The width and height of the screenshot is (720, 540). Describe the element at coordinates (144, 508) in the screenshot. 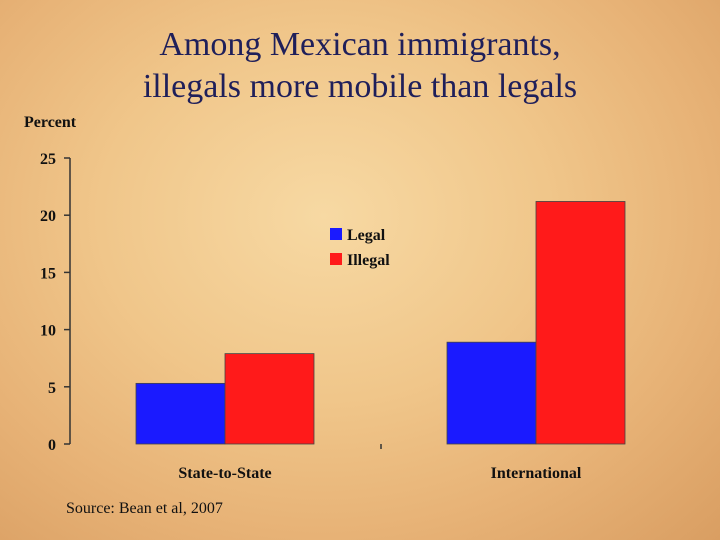

I see `source-note: Source: Bean et al, 2007` at that location.